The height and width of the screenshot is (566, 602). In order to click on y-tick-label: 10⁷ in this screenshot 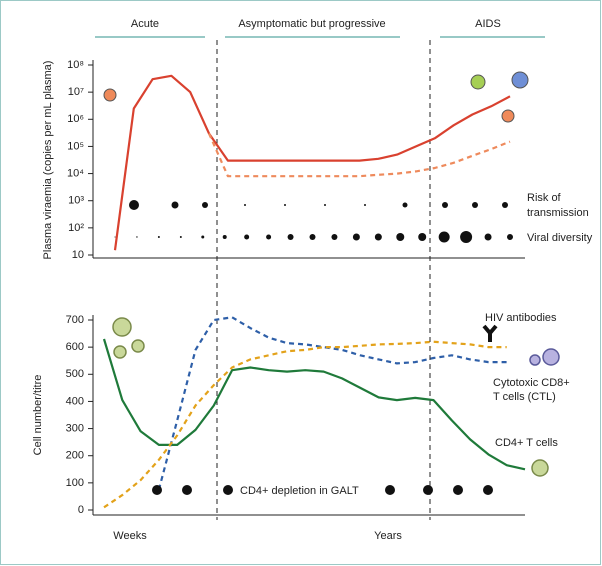, I will do `click(76, 92)`.